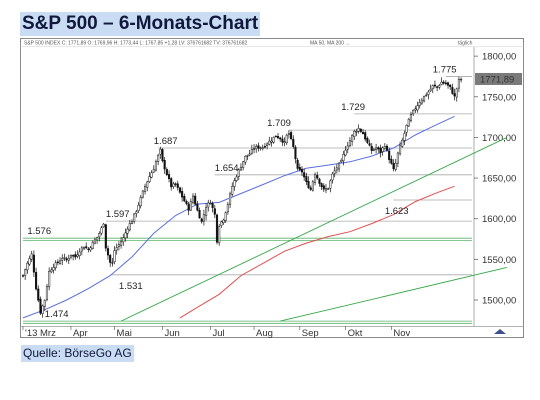 The image size is (540, 400). Describe the element at coordinates (118, 214) in the screenshot. I see `level-annotation: 1.597` at that location.